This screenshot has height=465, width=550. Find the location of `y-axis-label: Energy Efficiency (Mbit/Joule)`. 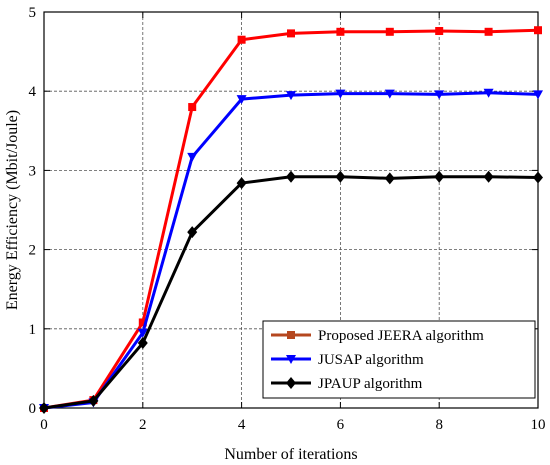

y-axis-label: Energy Efficiency (Mbit/Joule) is located at coordinates (12, 210).